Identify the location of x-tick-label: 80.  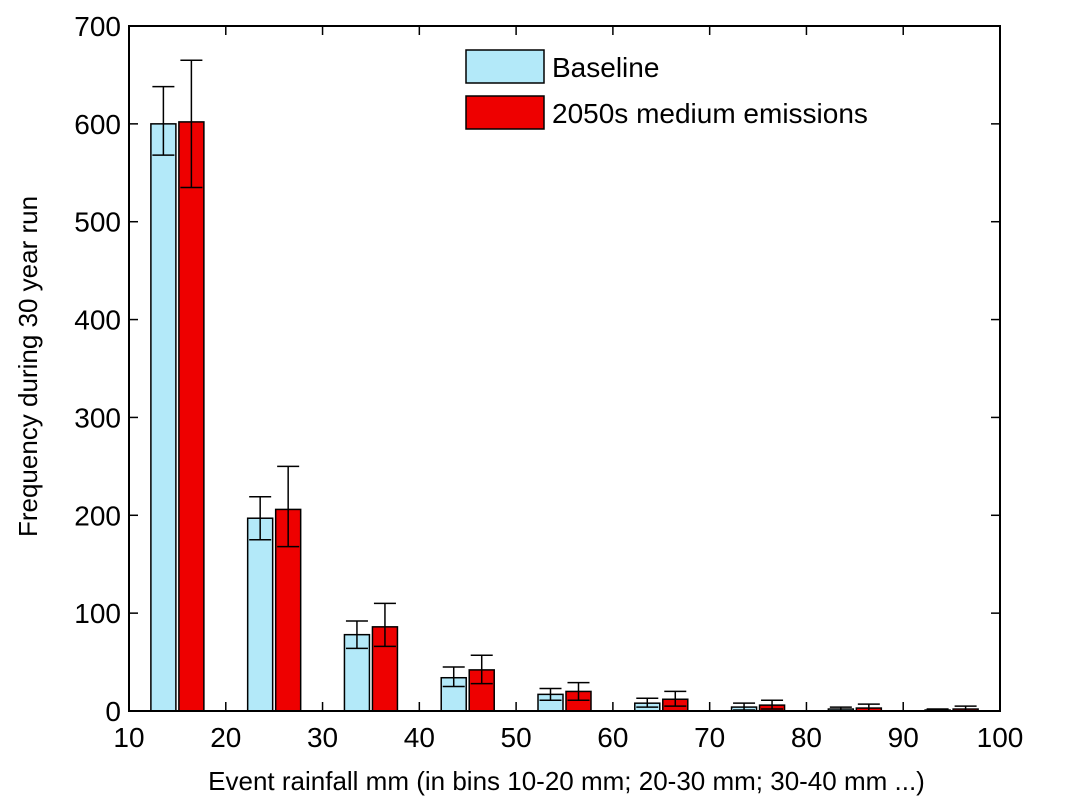
(806, 737).